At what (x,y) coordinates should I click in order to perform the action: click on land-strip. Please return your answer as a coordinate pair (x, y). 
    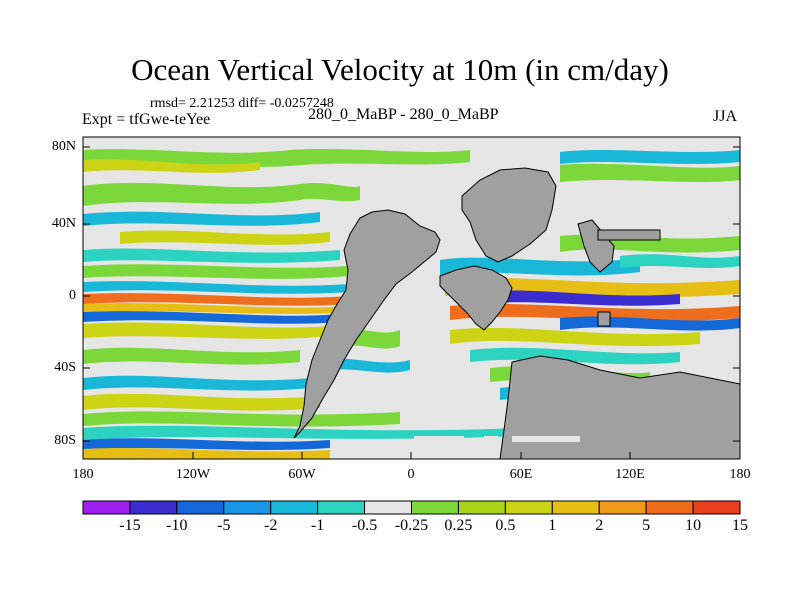
    Looking at the image, I should click on (629, 235).